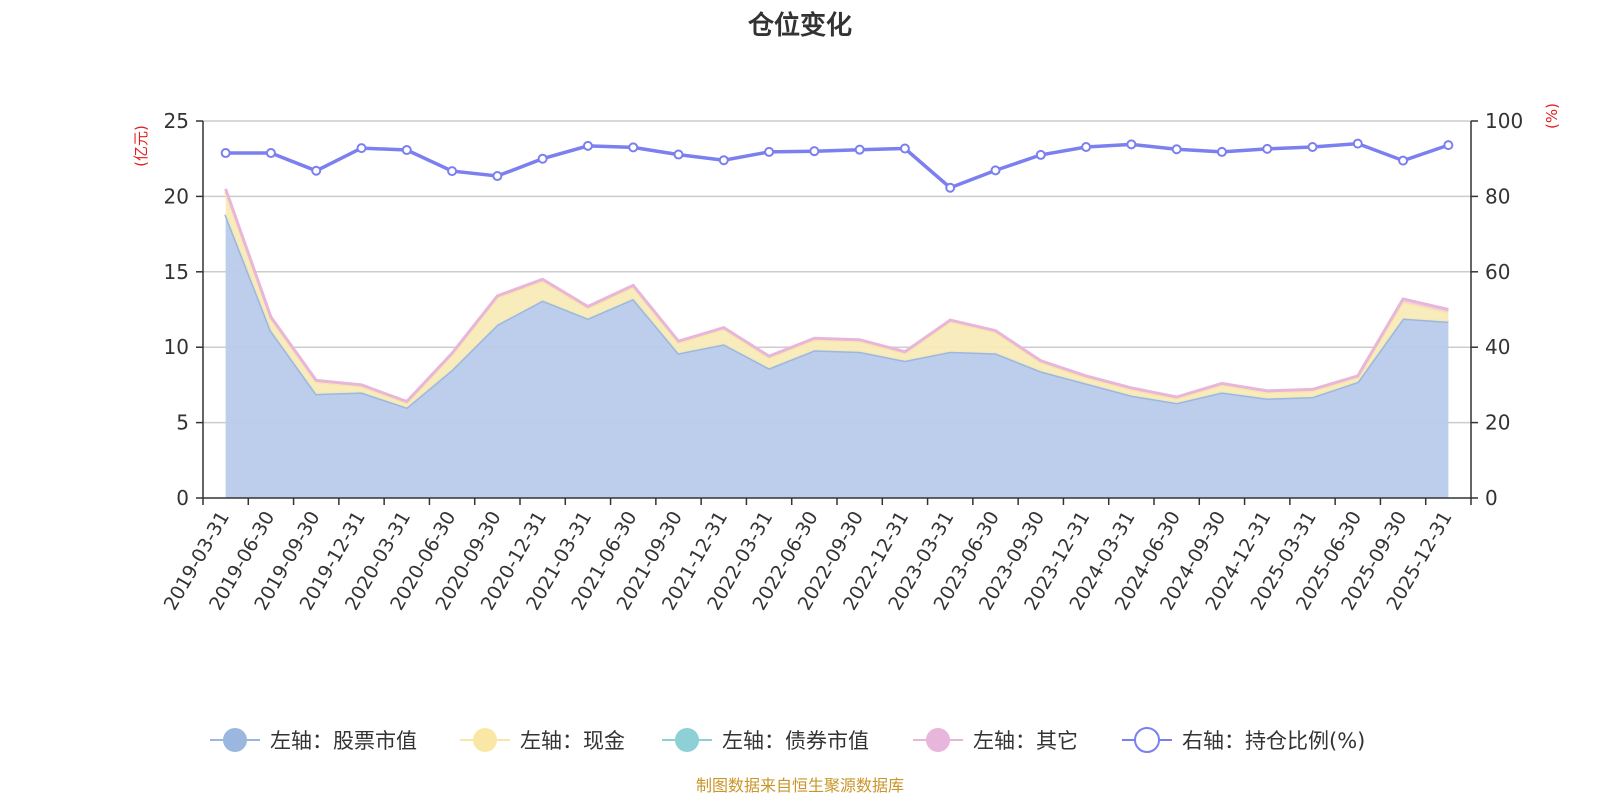 This screenshot has width=1600, height=800. I want to click on ratio-line, so click(837, 165).